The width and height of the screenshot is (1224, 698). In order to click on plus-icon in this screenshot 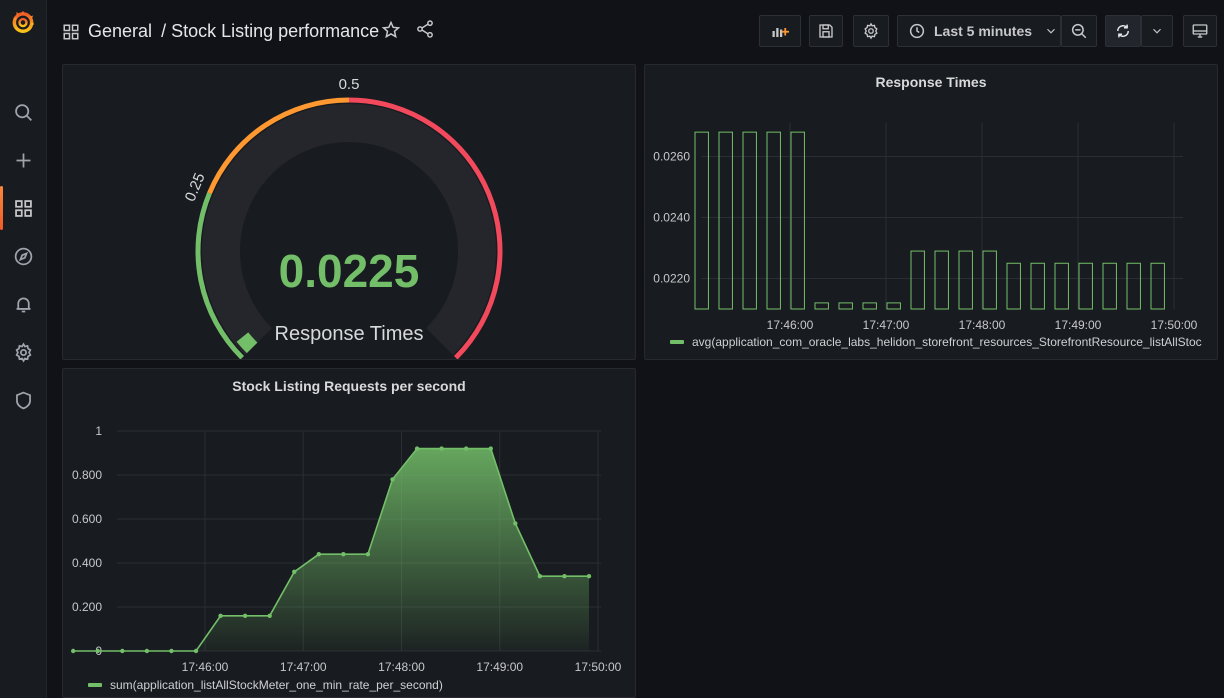, I will do `click(23, 160)`.